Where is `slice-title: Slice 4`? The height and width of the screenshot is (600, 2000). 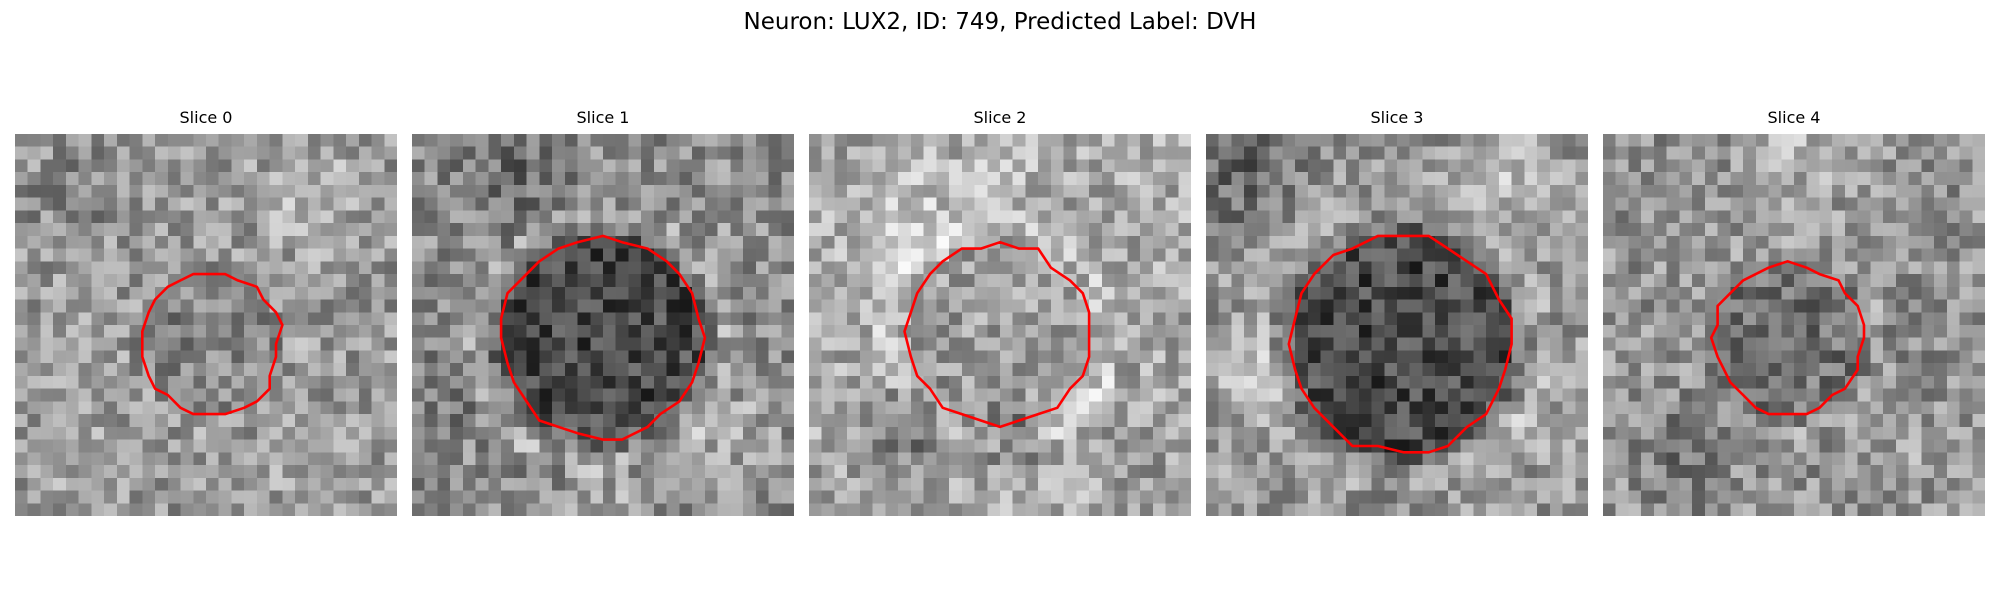 slice-title: Slice 4 is located at coordinates (1794, 117).